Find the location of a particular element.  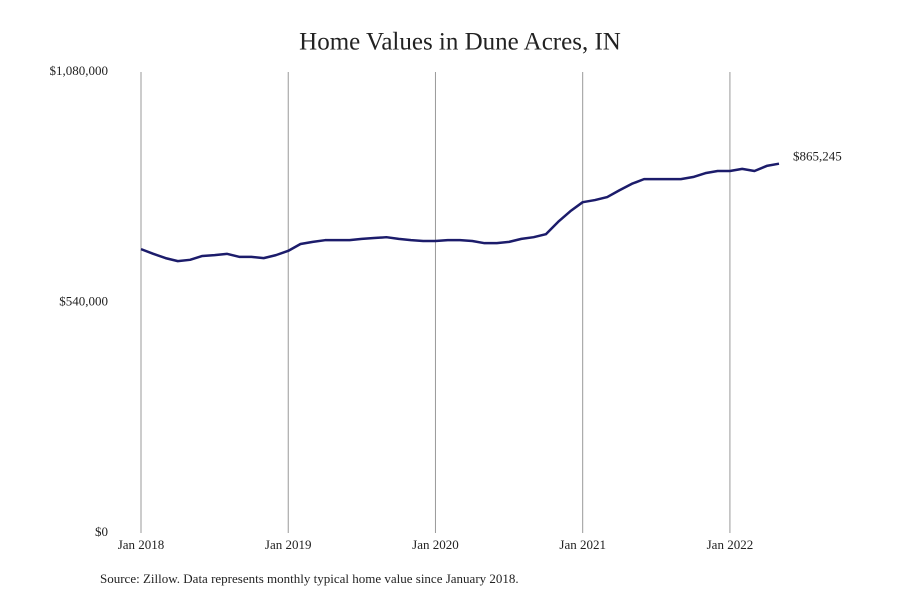

x-tick-label: Jan 2018 is located at coordinates (141, 544).